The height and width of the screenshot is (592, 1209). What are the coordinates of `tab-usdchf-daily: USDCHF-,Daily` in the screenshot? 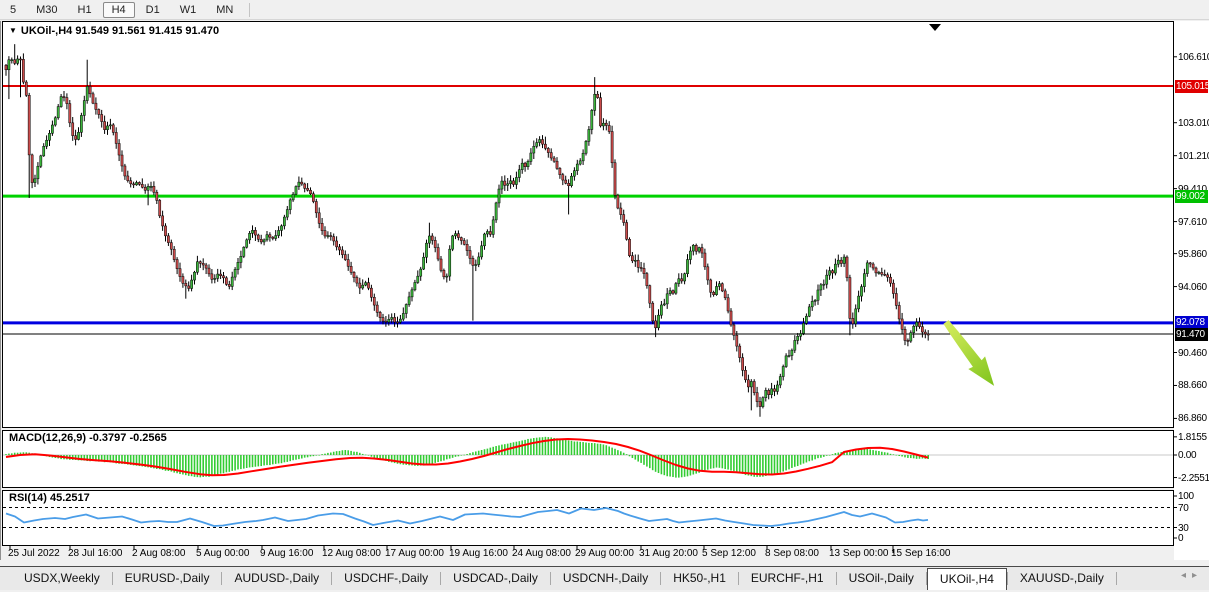 It's located at (386, 578).